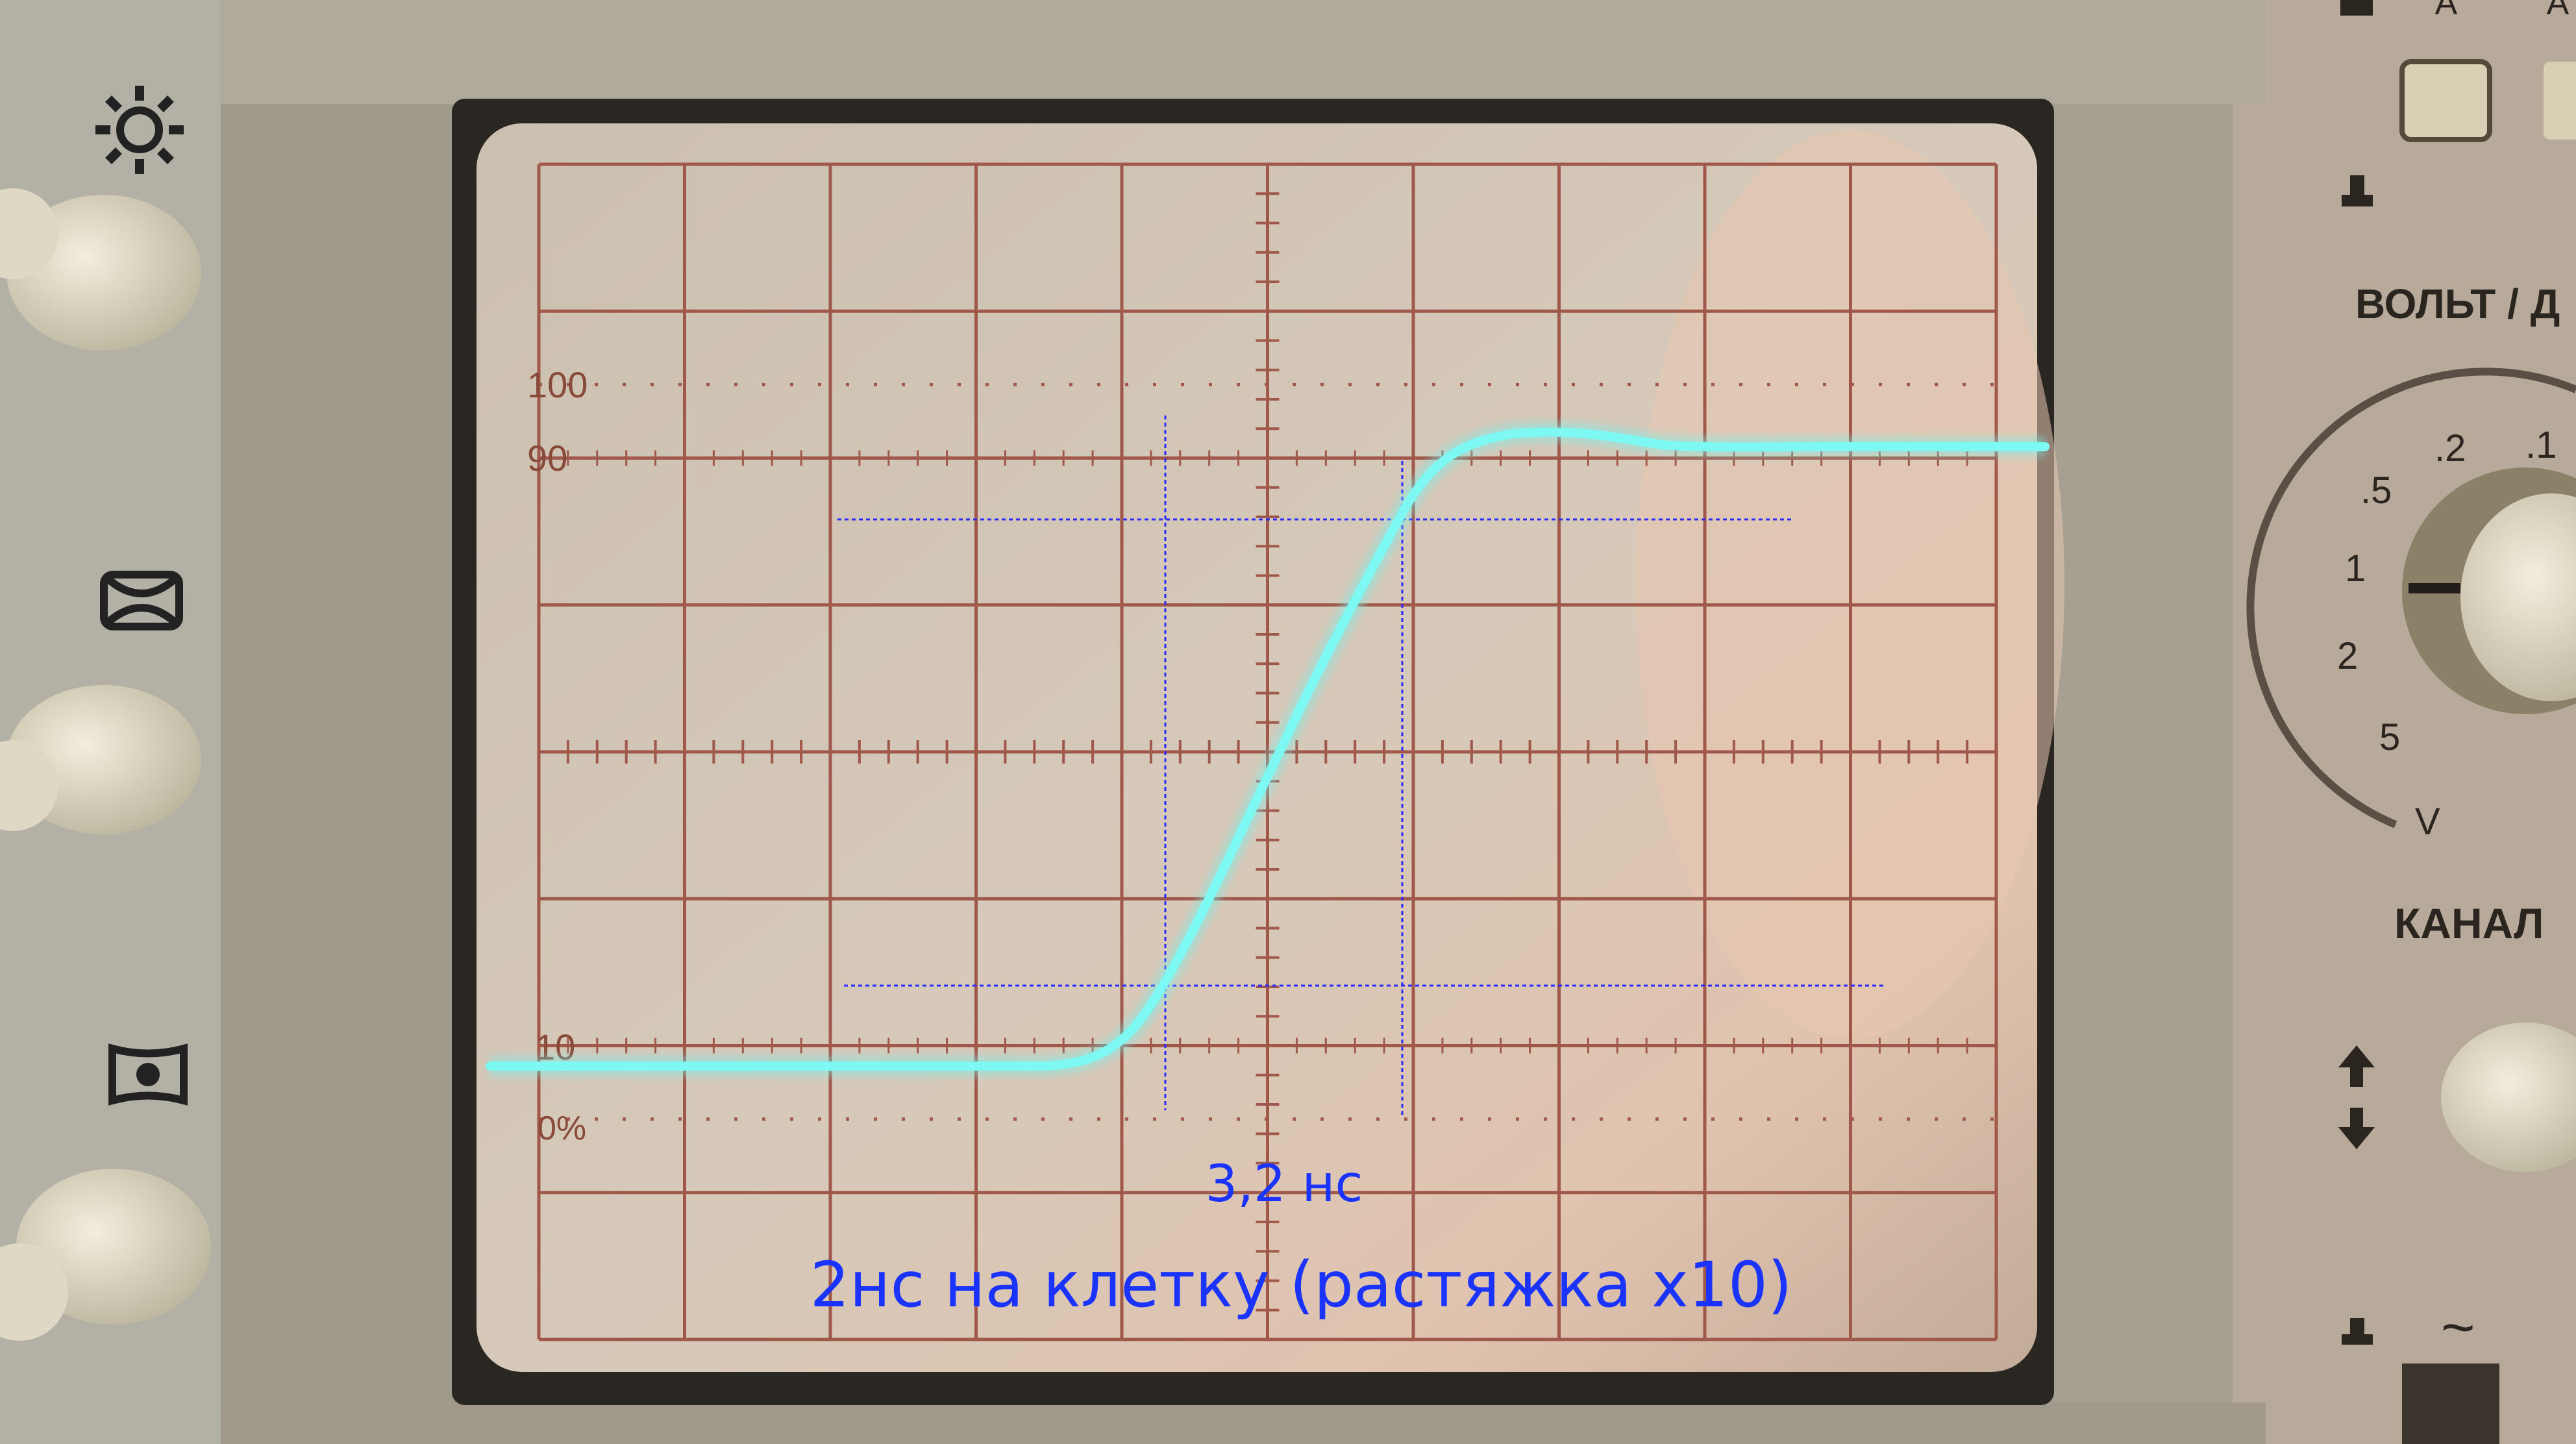  Describe the element at coordinates (2389, 737) in the screenshot. I see `volts-scale-5: 5` at that location.